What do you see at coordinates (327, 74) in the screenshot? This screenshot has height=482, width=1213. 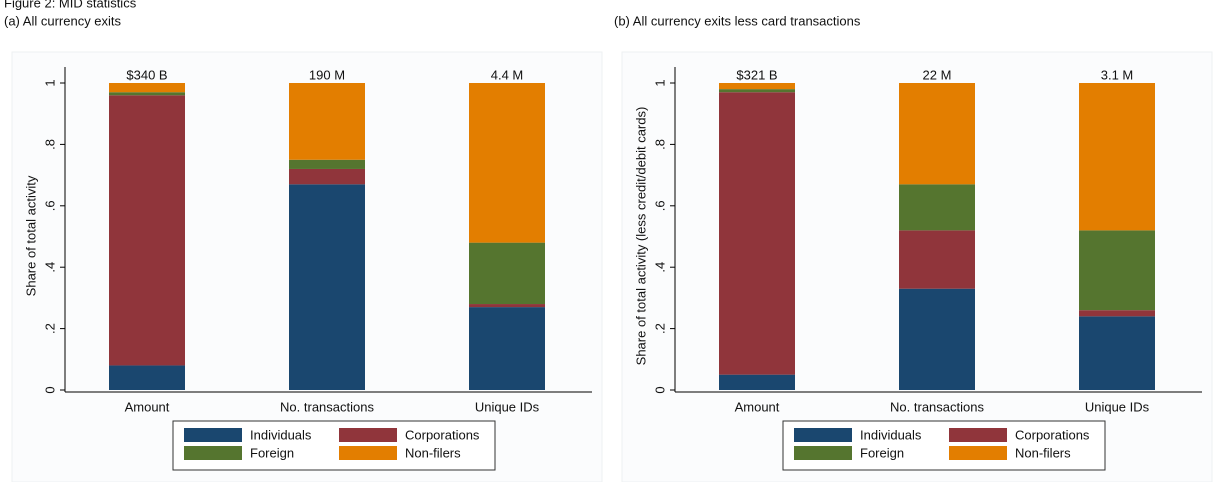 I see `bar-annotation: 190 M` at bounding box center [327, 74].